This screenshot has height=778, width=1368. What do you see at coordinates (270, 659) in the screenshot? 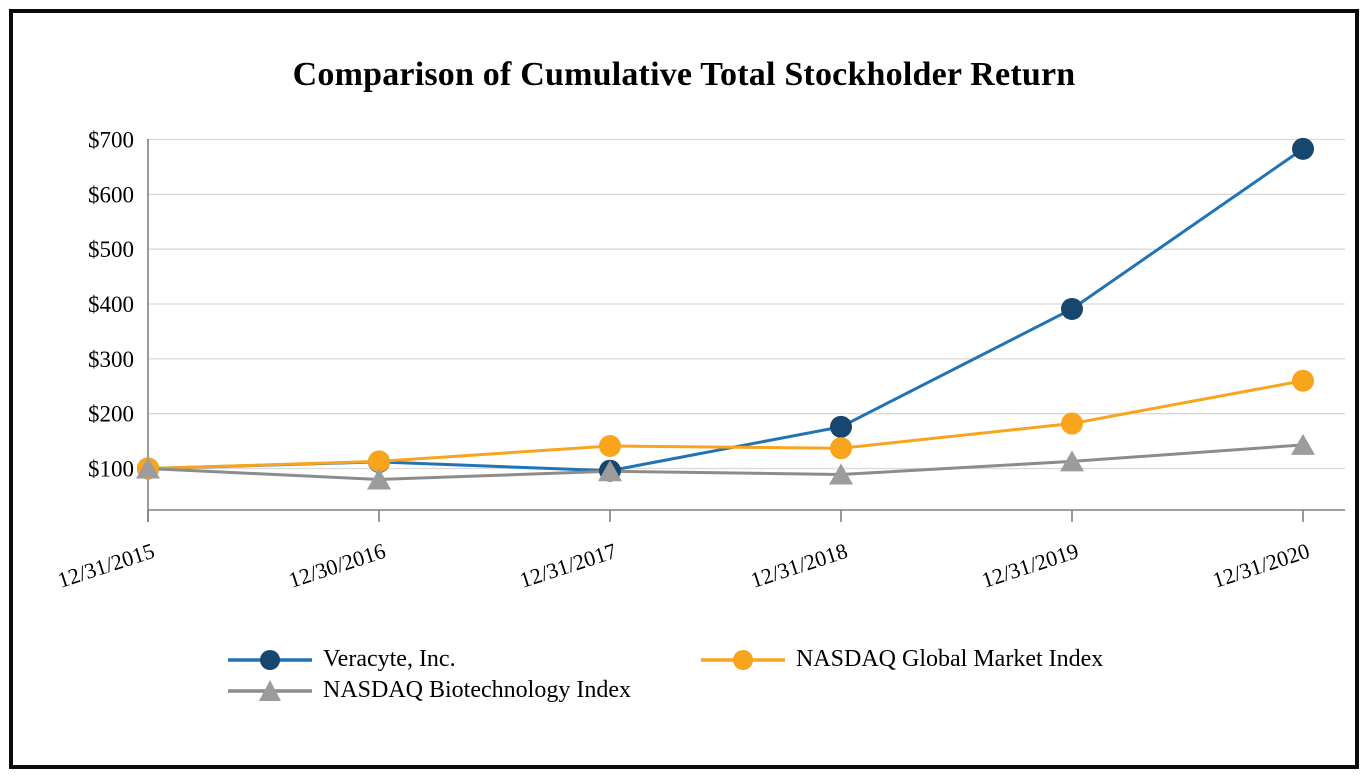
I see `legend-circle-swatch-veracyte` at bounding box center [270, 659].